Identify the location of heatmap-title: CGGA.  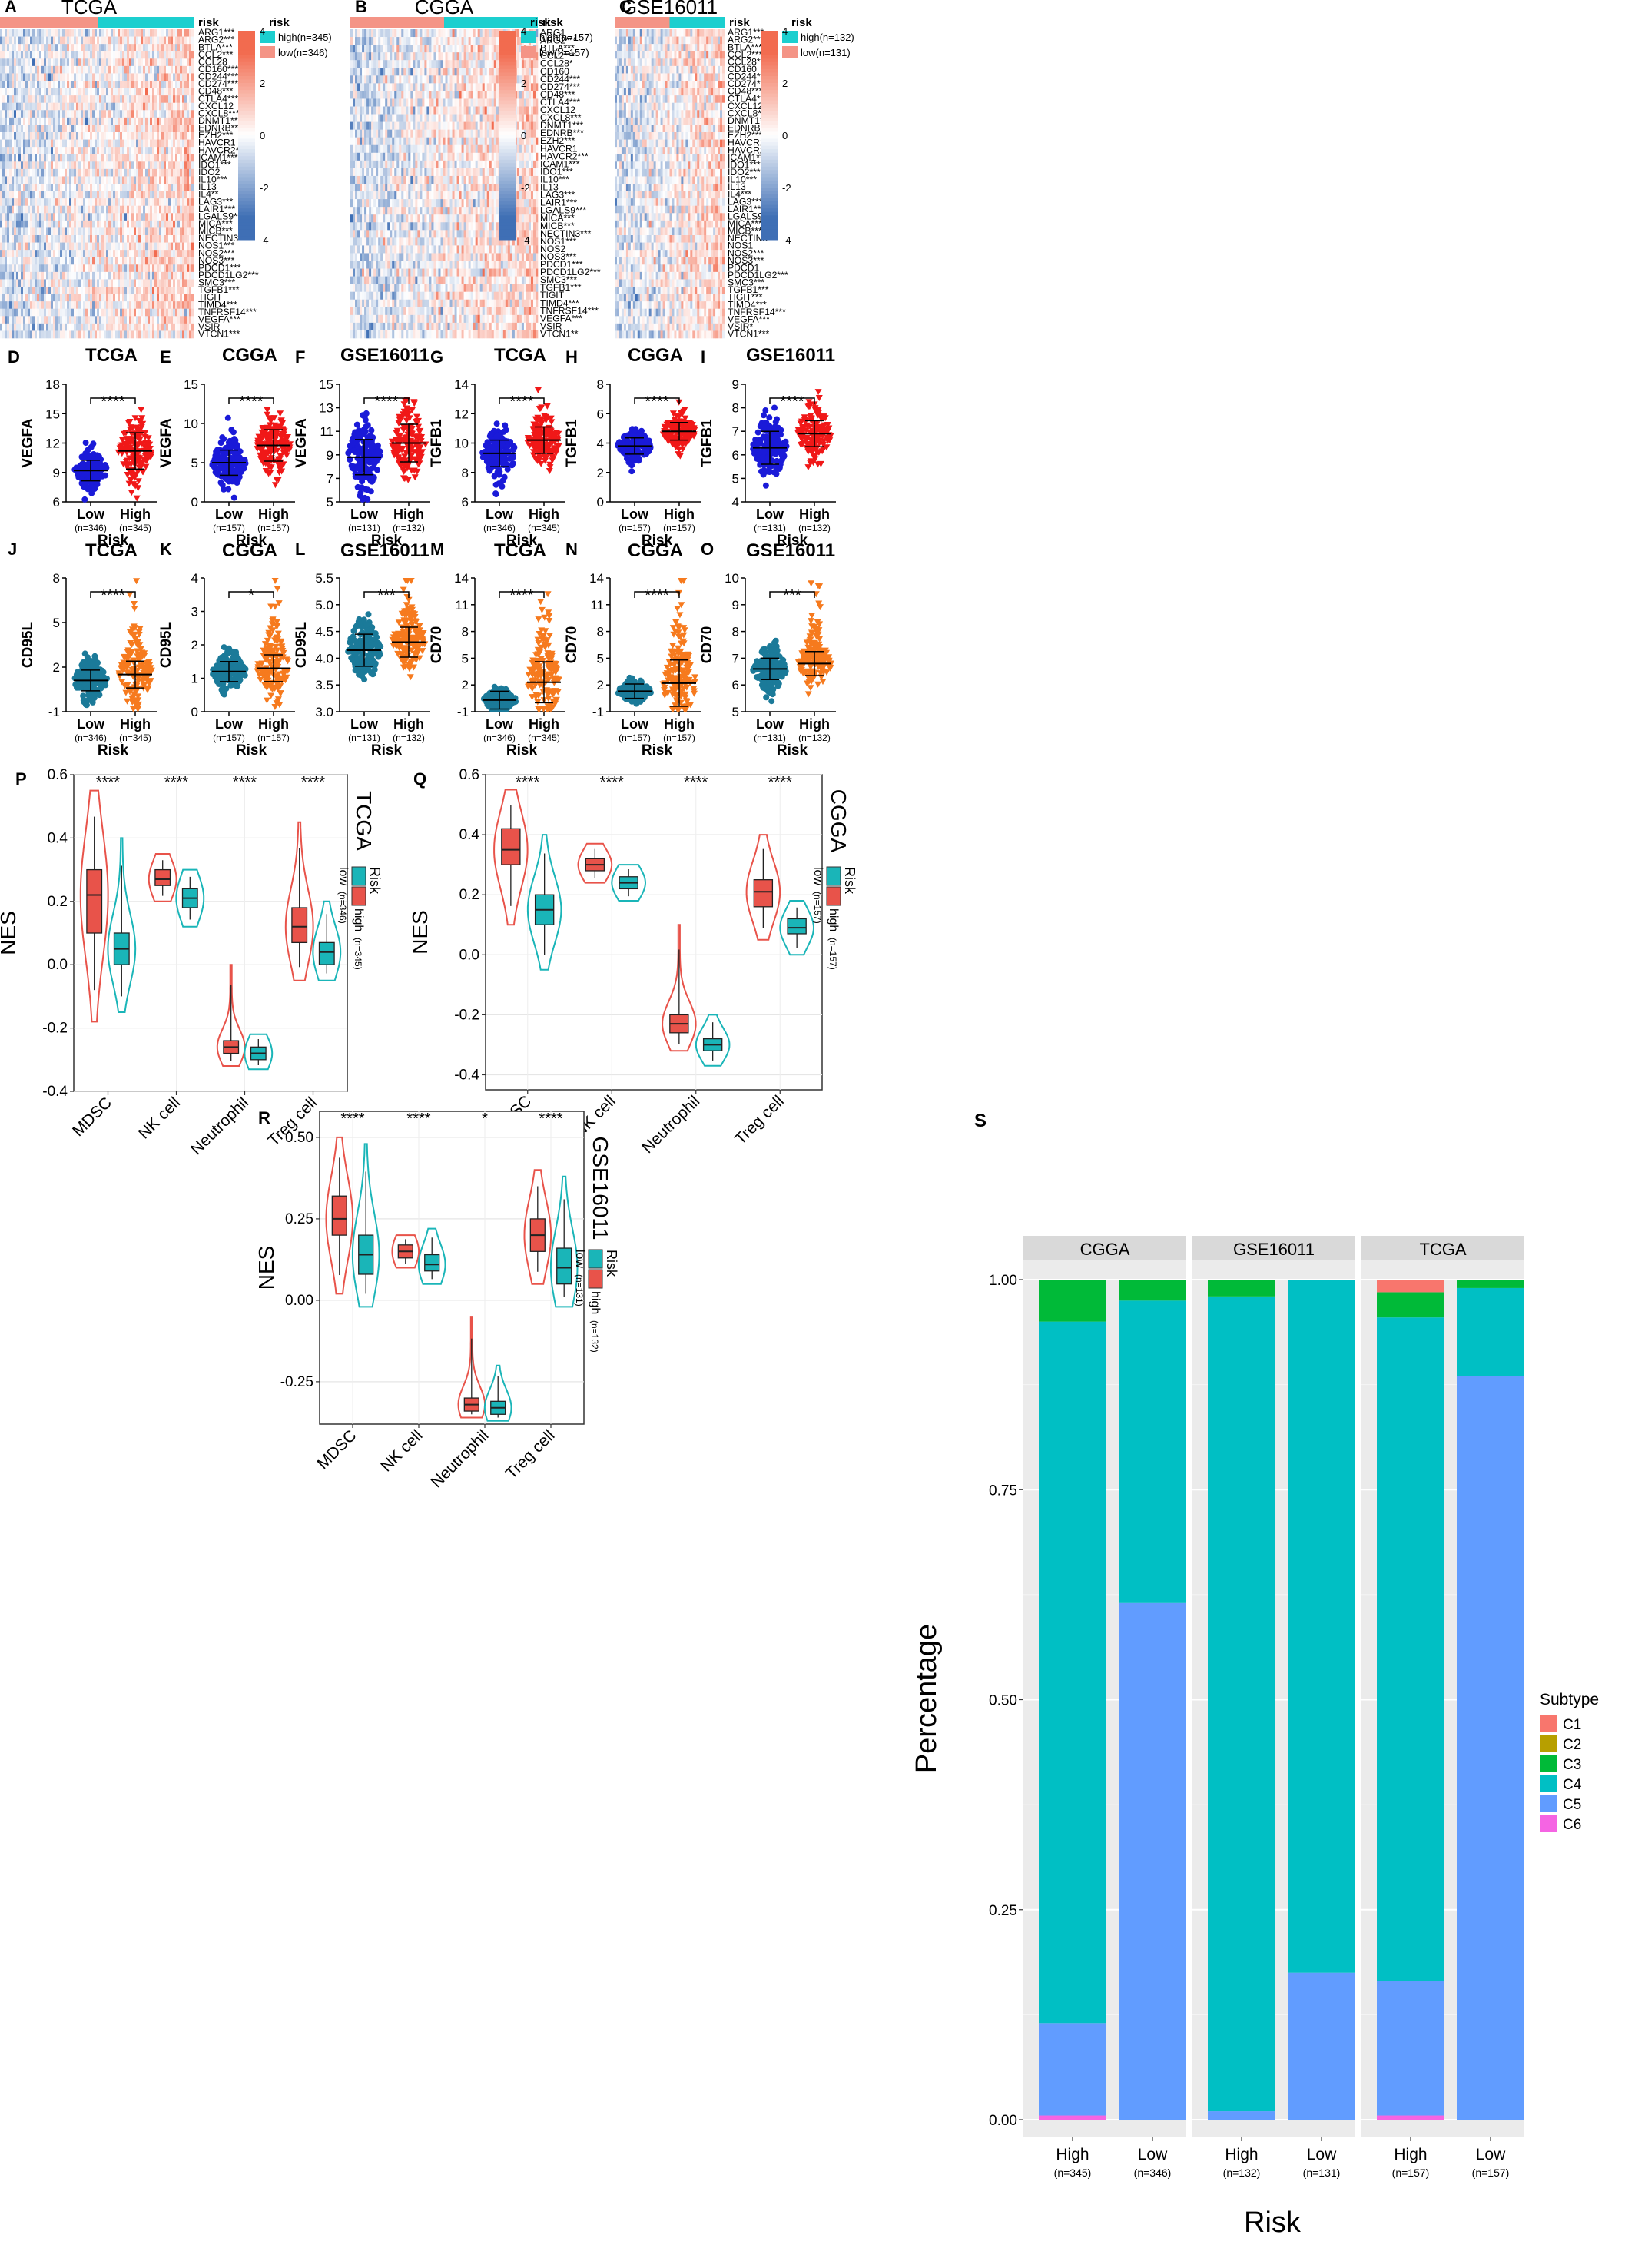
(444, 9).